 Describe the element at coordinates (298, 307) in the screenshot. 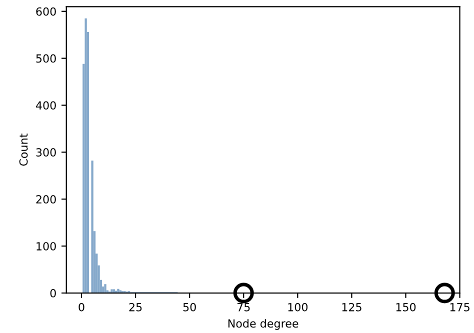

I see `x-tick-label: 100` at that location.